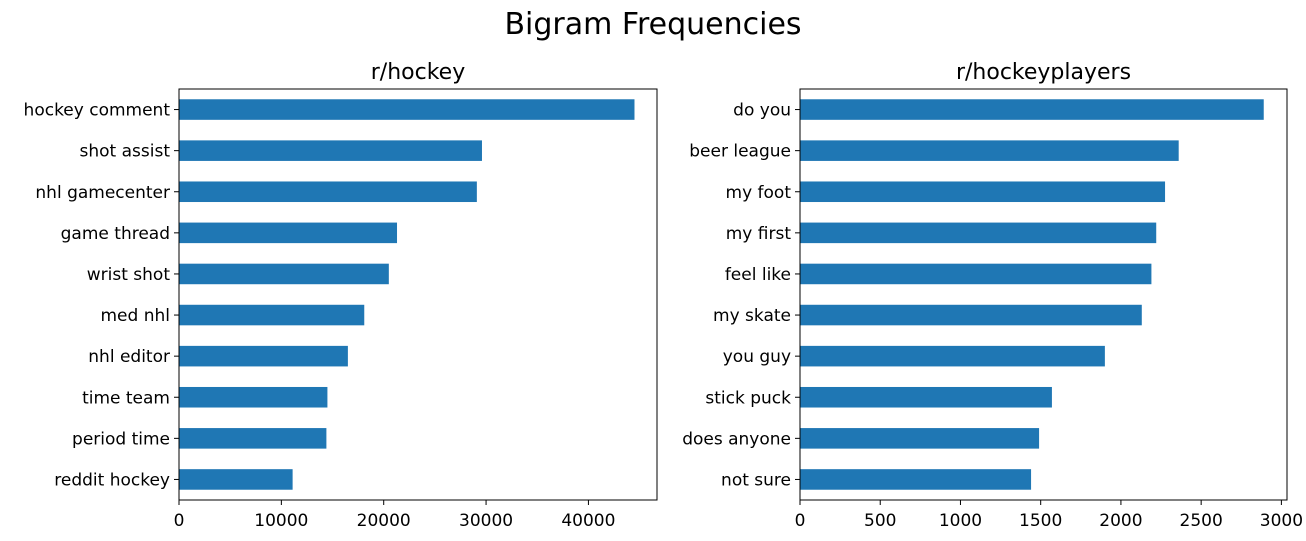 The width and height of the screenshot is (1306, 541). Describe the element at coordinates (759, 193) in the screenshot. I see `y-tick-label: my foot` at that location.